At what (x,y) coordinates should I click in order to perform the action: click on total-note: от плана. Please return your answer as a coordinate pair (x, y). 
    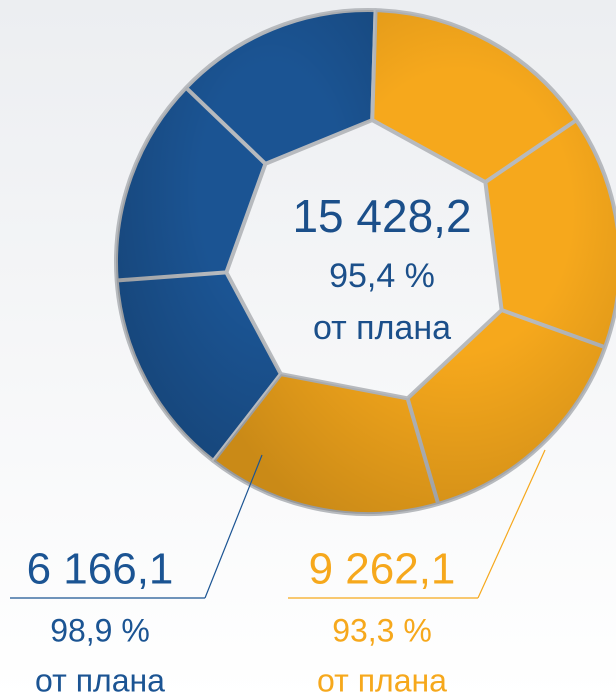
    Looking at the image, I should click on (382, 328).